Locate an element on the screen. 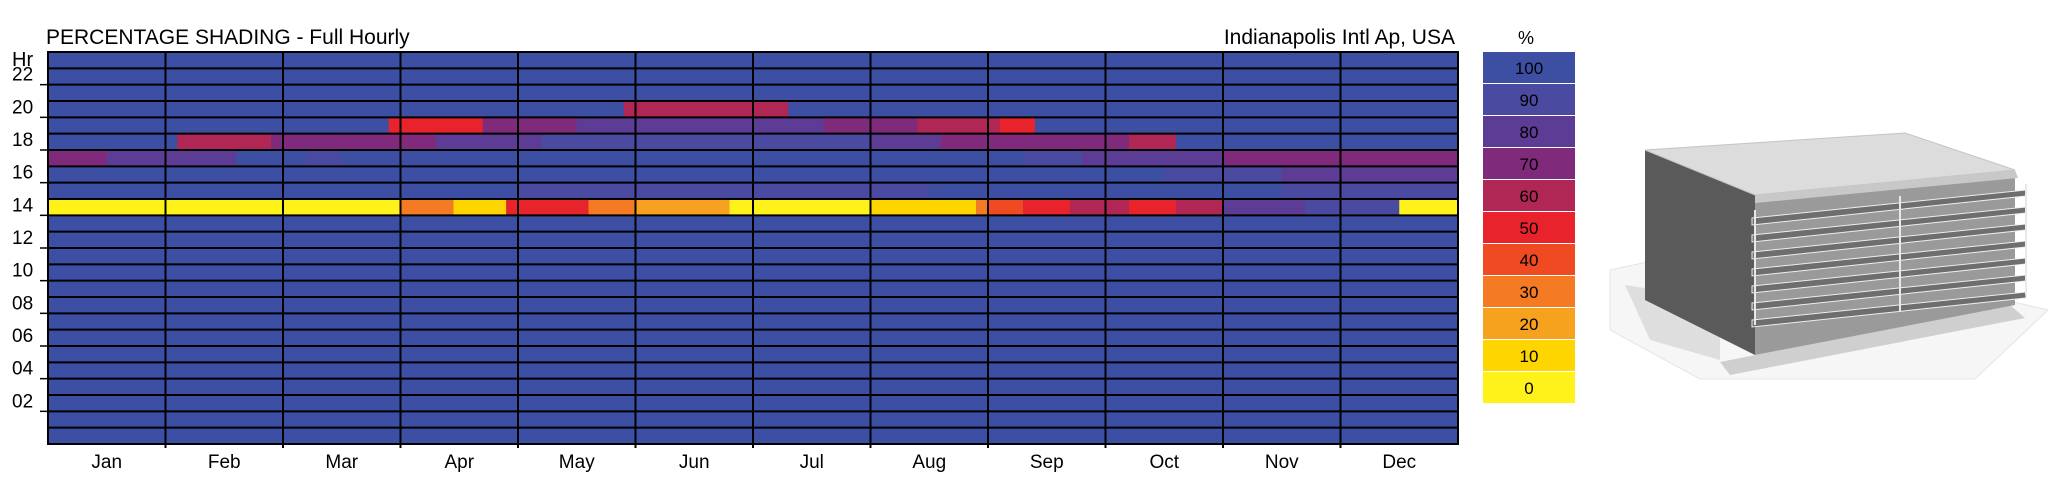  y-tick-label: 04 is located at coordinates (23, 369).